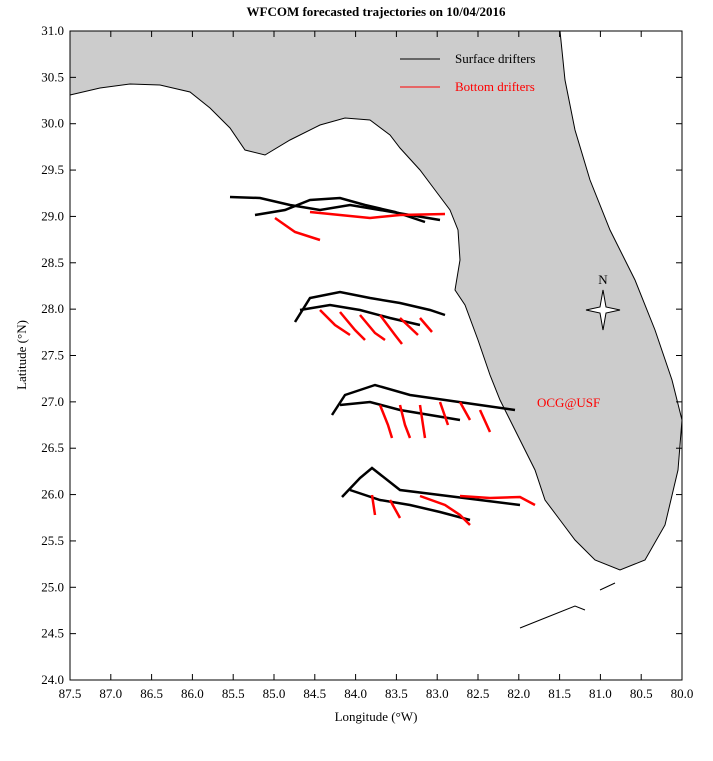 This screenshot has width=713, height=761. Describe the element at coordinates (52, 633) in the screenshot. I see `y-tick-label: 24.5` at that location.